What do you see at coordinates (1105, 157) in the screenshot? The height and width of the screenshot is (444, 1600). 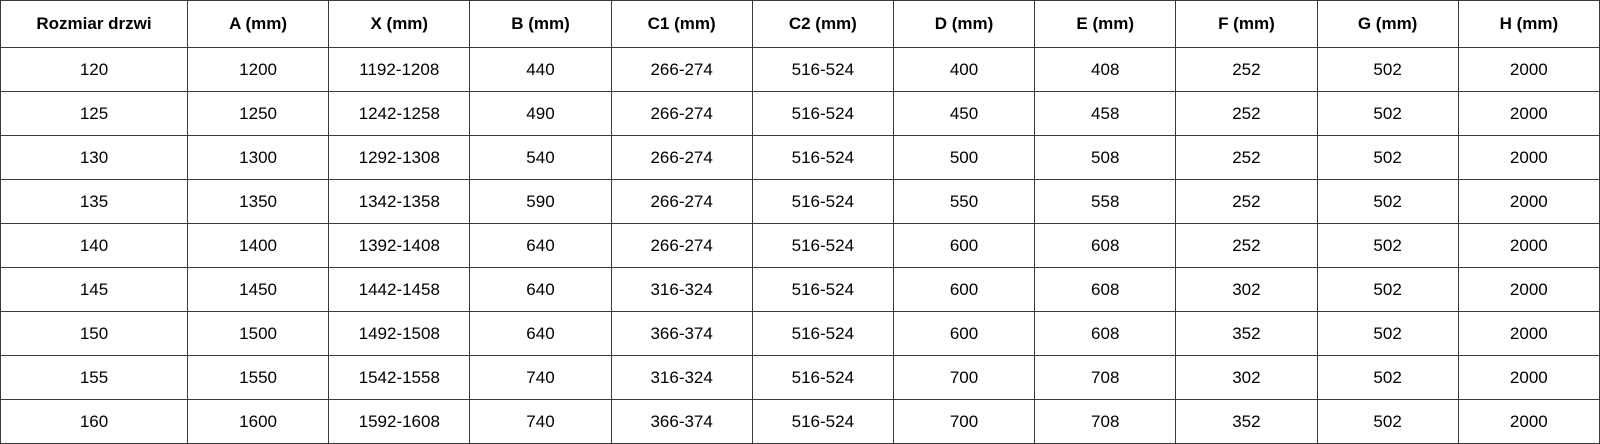 I see `table-cell: 508` at bounding box center [1105, 157].